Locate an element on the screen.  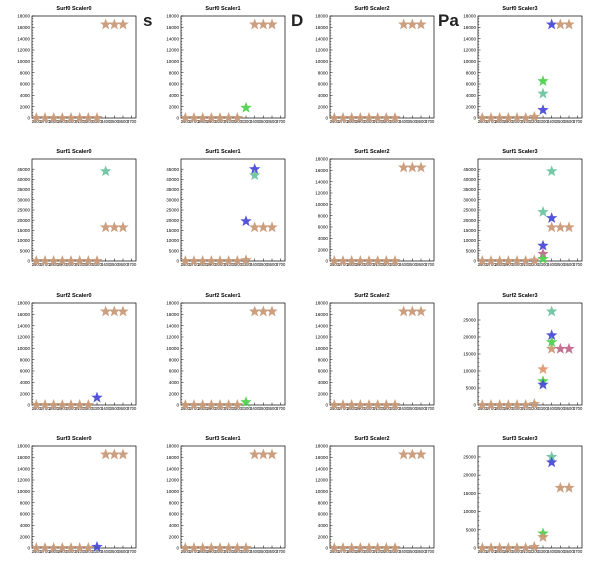
chart-title: Surf3 Scaler1 is located at coordinates (222, 439).